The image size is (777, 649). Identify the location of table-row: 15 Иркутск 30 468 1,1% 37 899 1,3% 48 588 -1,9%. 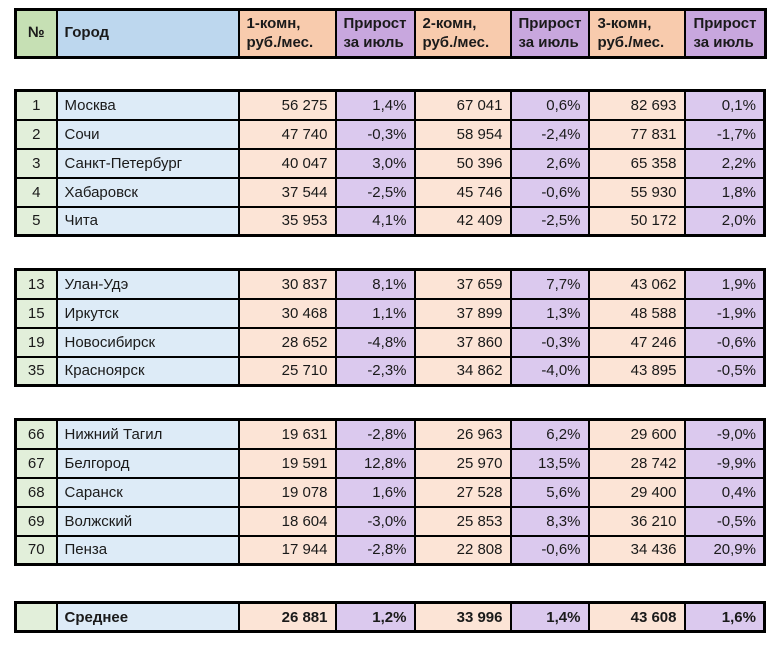
(390, 313).